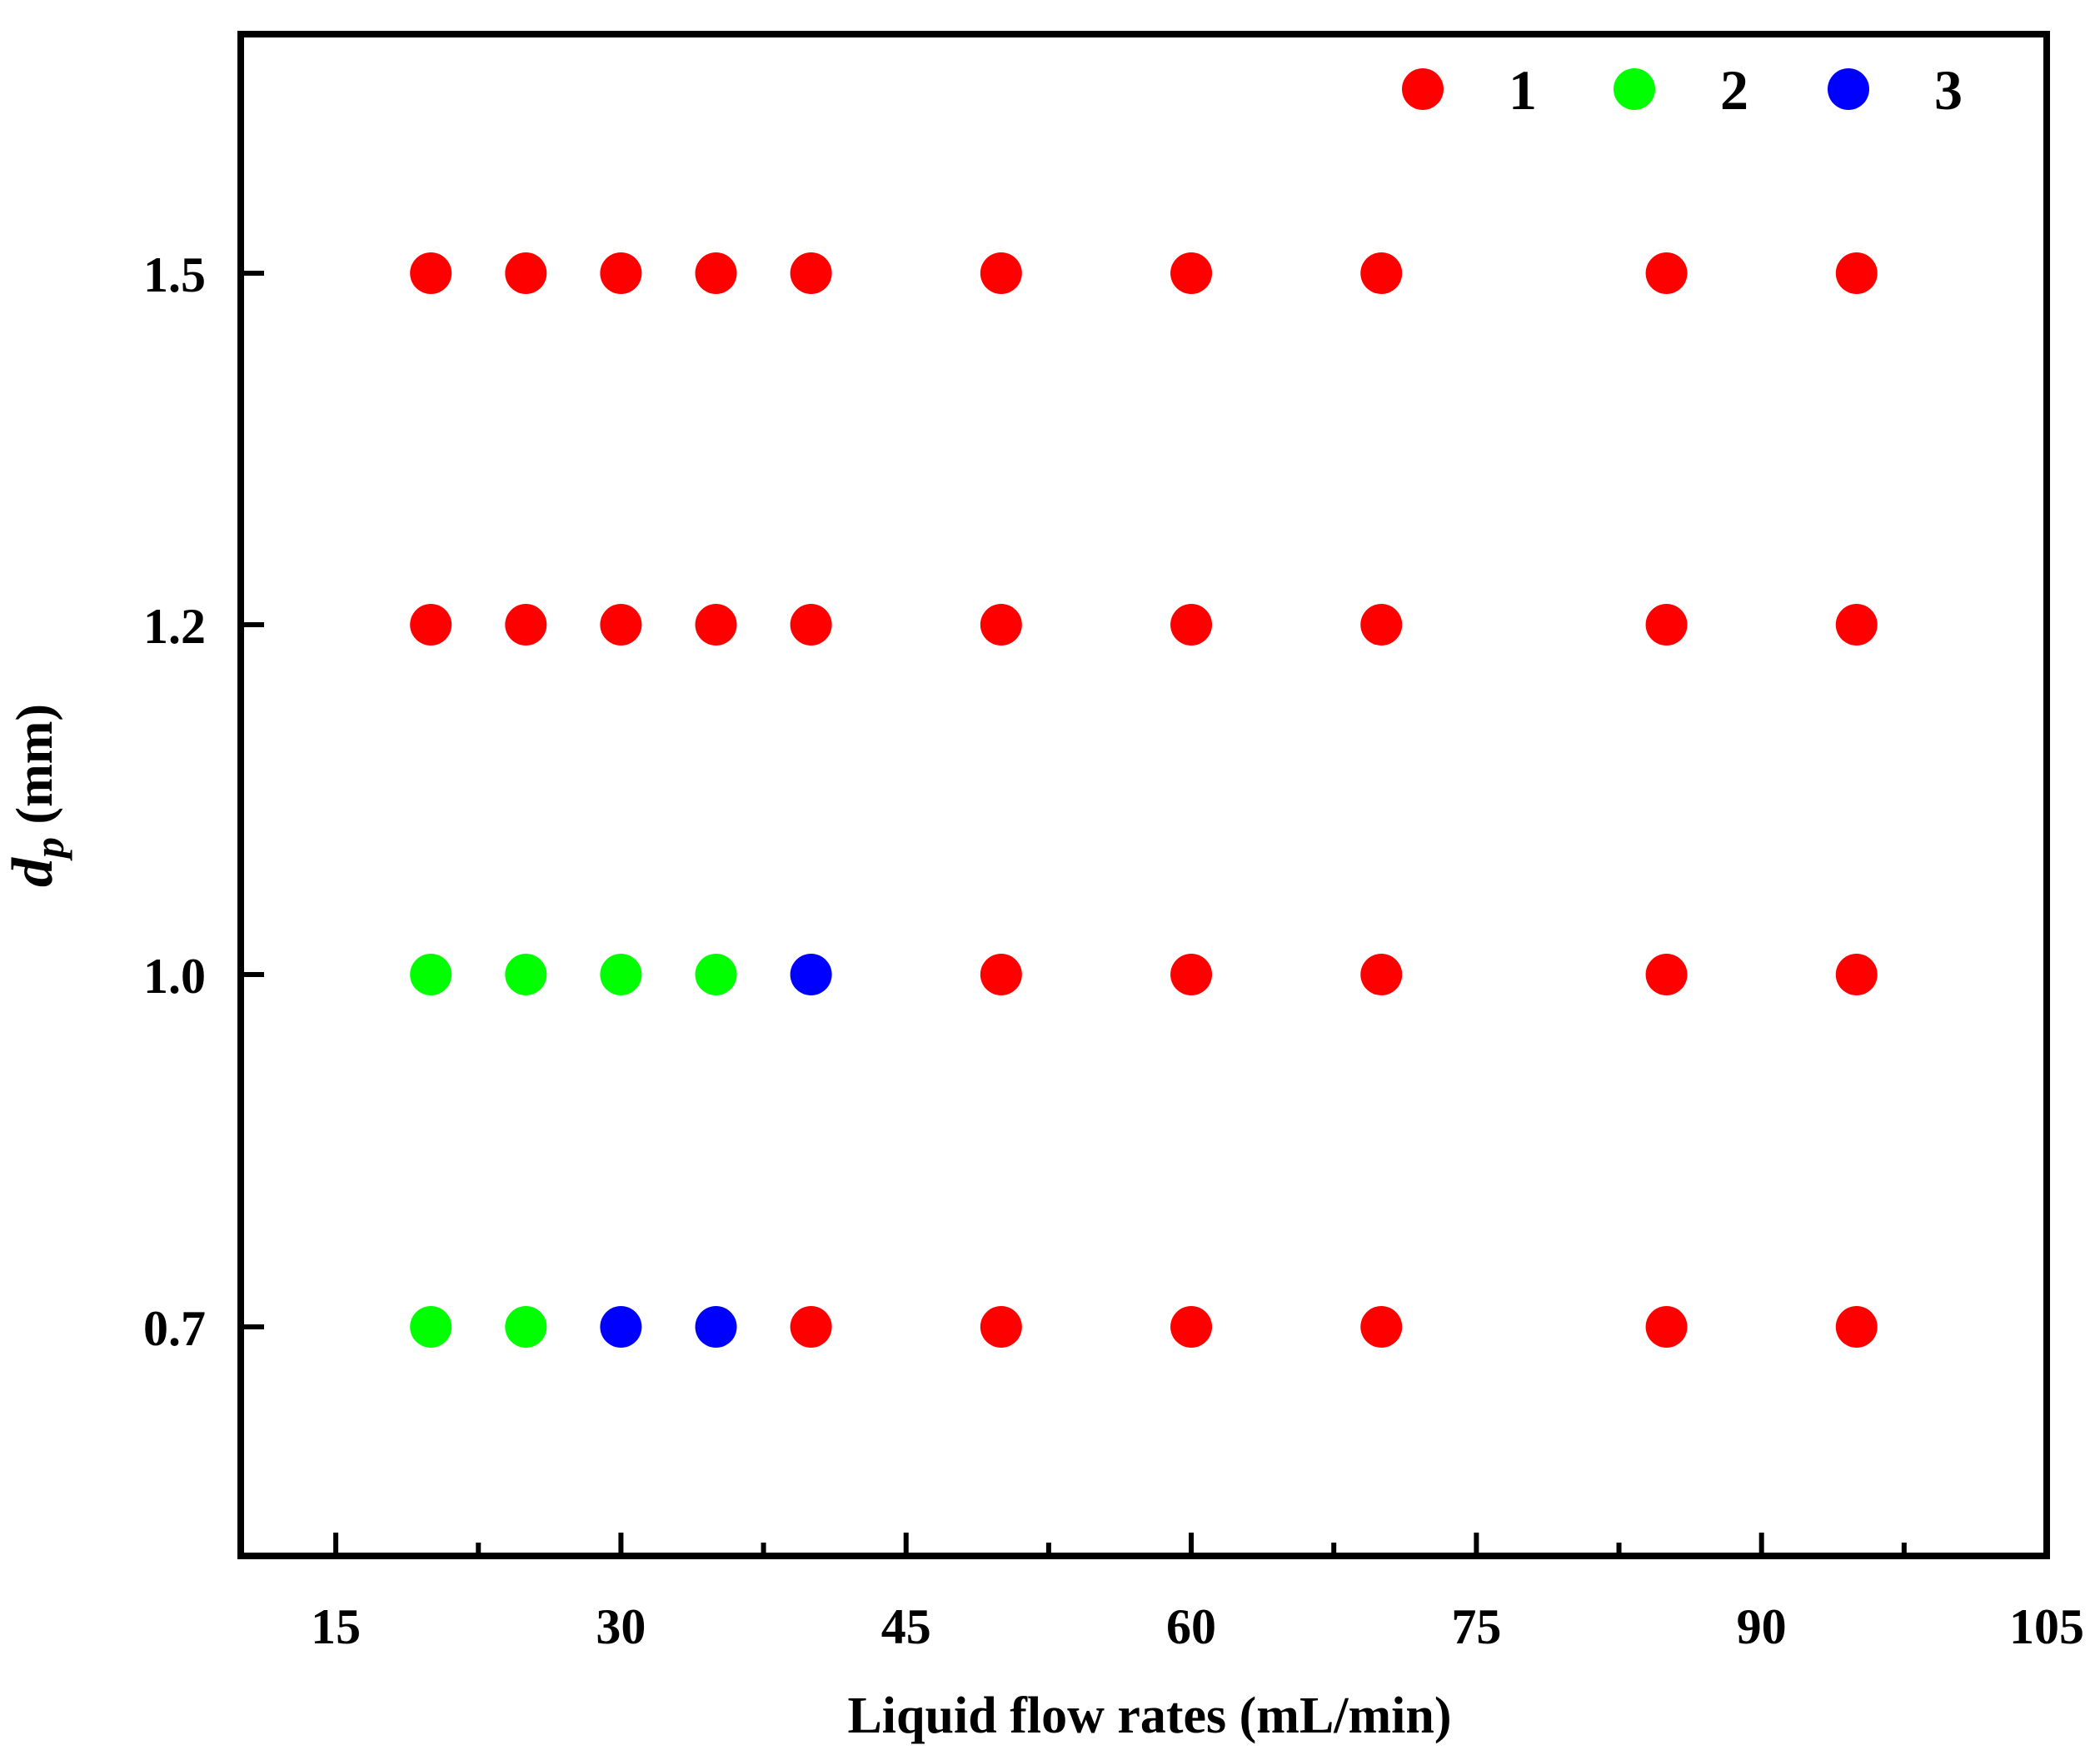  Describe the element at coordinates (906, 1627) in the screenshot. I see `x-tick-label: 45` at that location.